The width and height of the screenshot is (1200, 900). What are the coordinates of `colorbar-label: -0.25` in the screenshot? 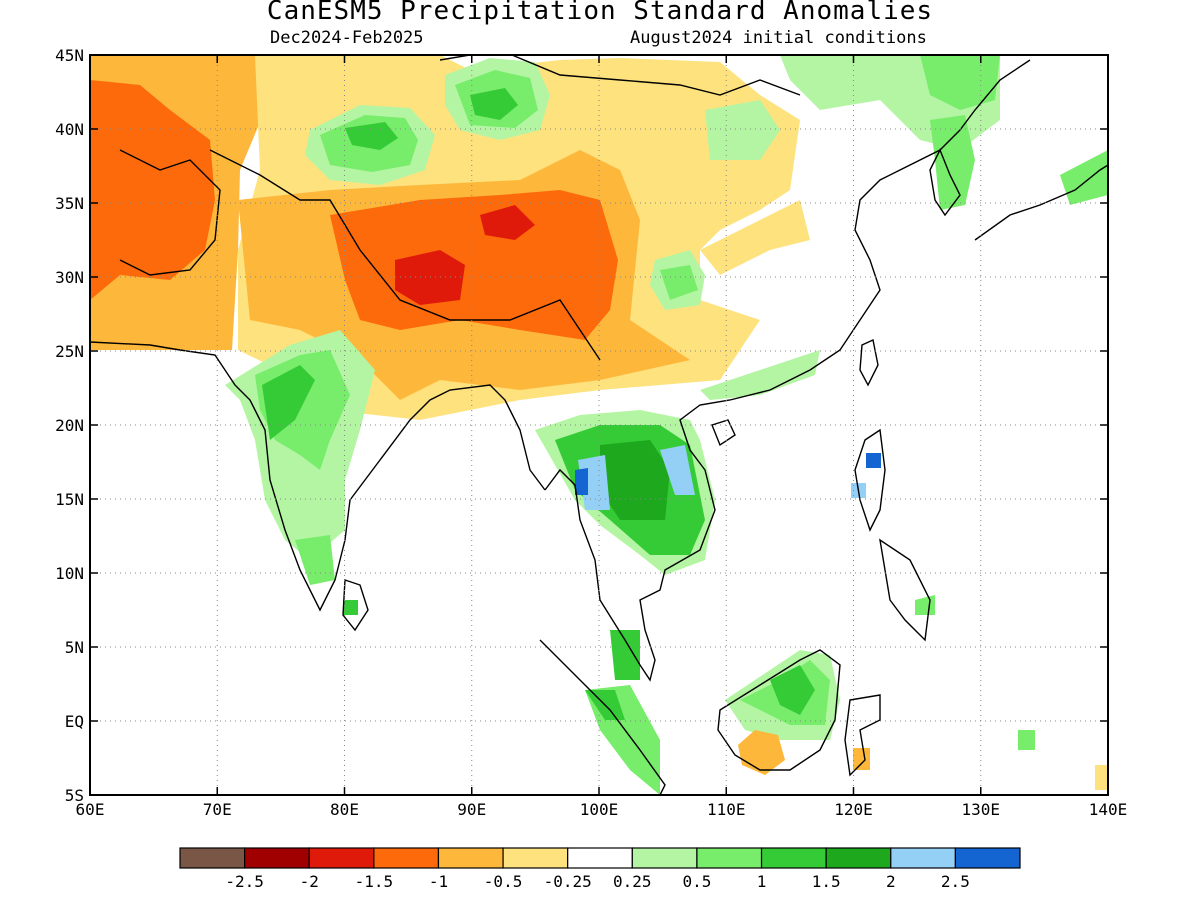 It's located at (568, 881).